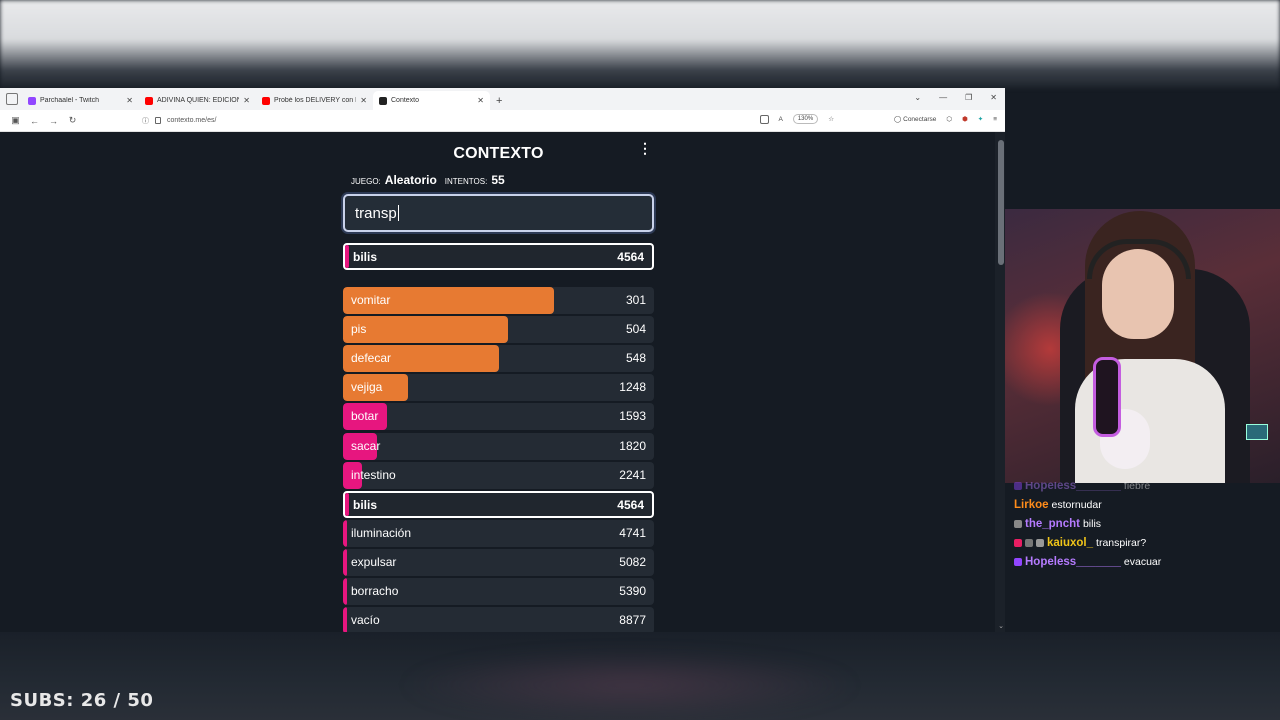  Describe the element at coordinates (498, 388) in the screenshot. I see `guess-row: vejiga 1248` at that location.